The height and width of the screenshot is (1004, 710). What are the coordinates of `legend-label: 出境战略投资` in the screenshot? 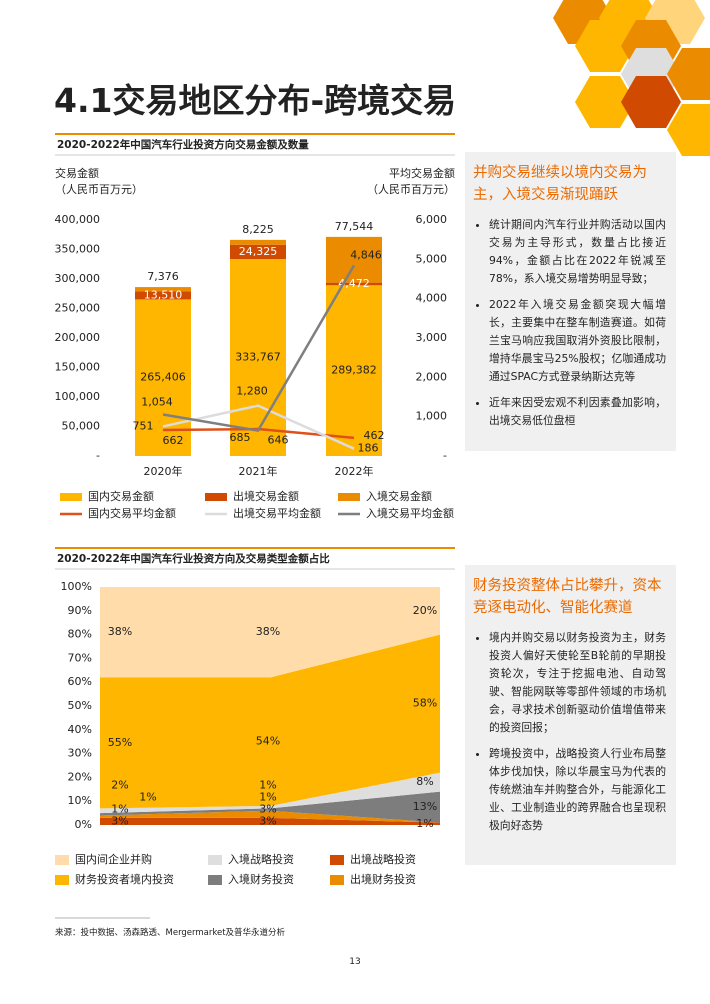 It's located at (383, 859).